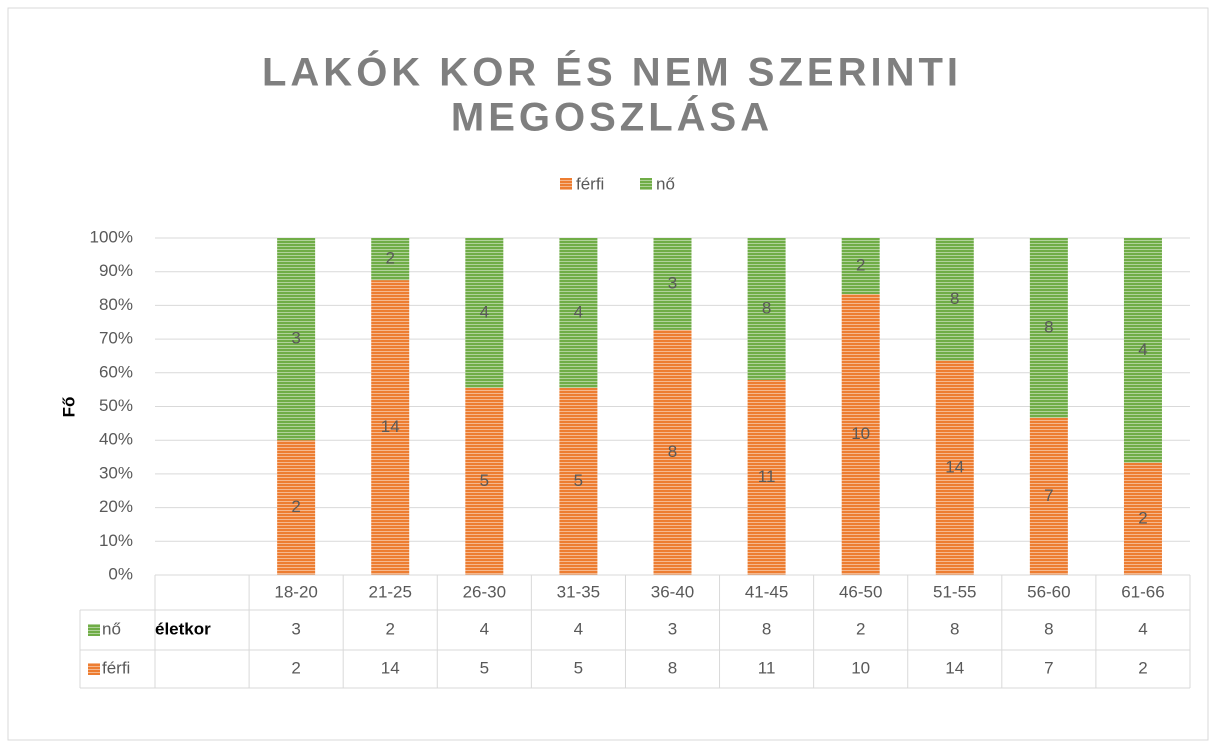 The width and height of the screenshot is (1217, 754). Describe the element at coordinates (1048, 667) in the screenshot. I see `table-cell: 7` at that location.